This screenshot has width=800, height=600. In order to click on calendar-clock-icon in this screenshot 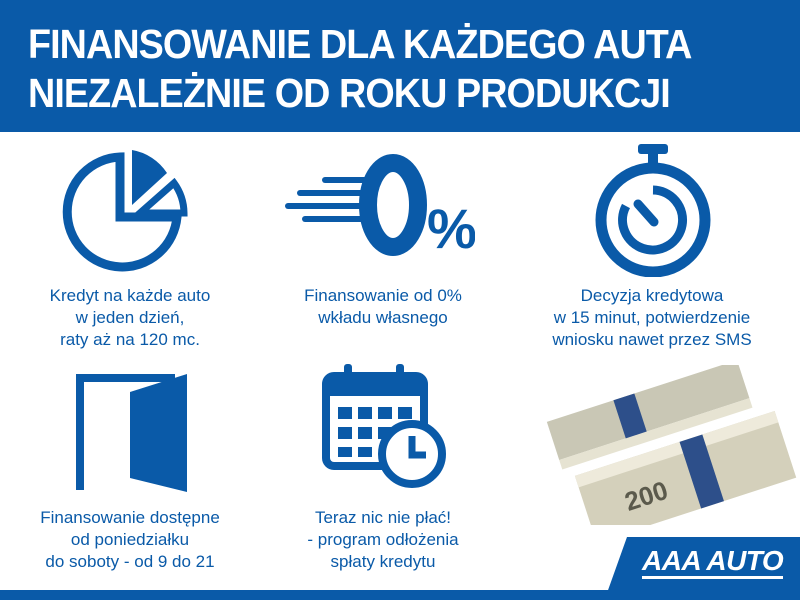, I will do `click(384, 426)`.